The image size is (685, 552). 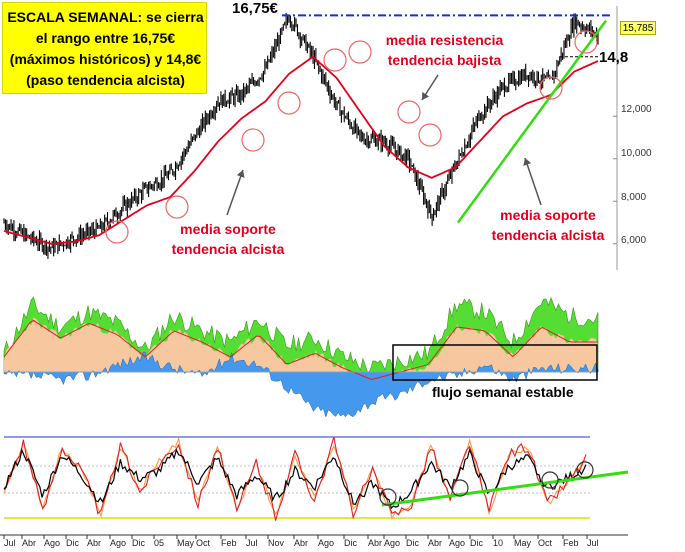 What do you see at coordinates (532, 121) in the screenshot?
I see `uptrend-line` at bounding box center [532, 121].